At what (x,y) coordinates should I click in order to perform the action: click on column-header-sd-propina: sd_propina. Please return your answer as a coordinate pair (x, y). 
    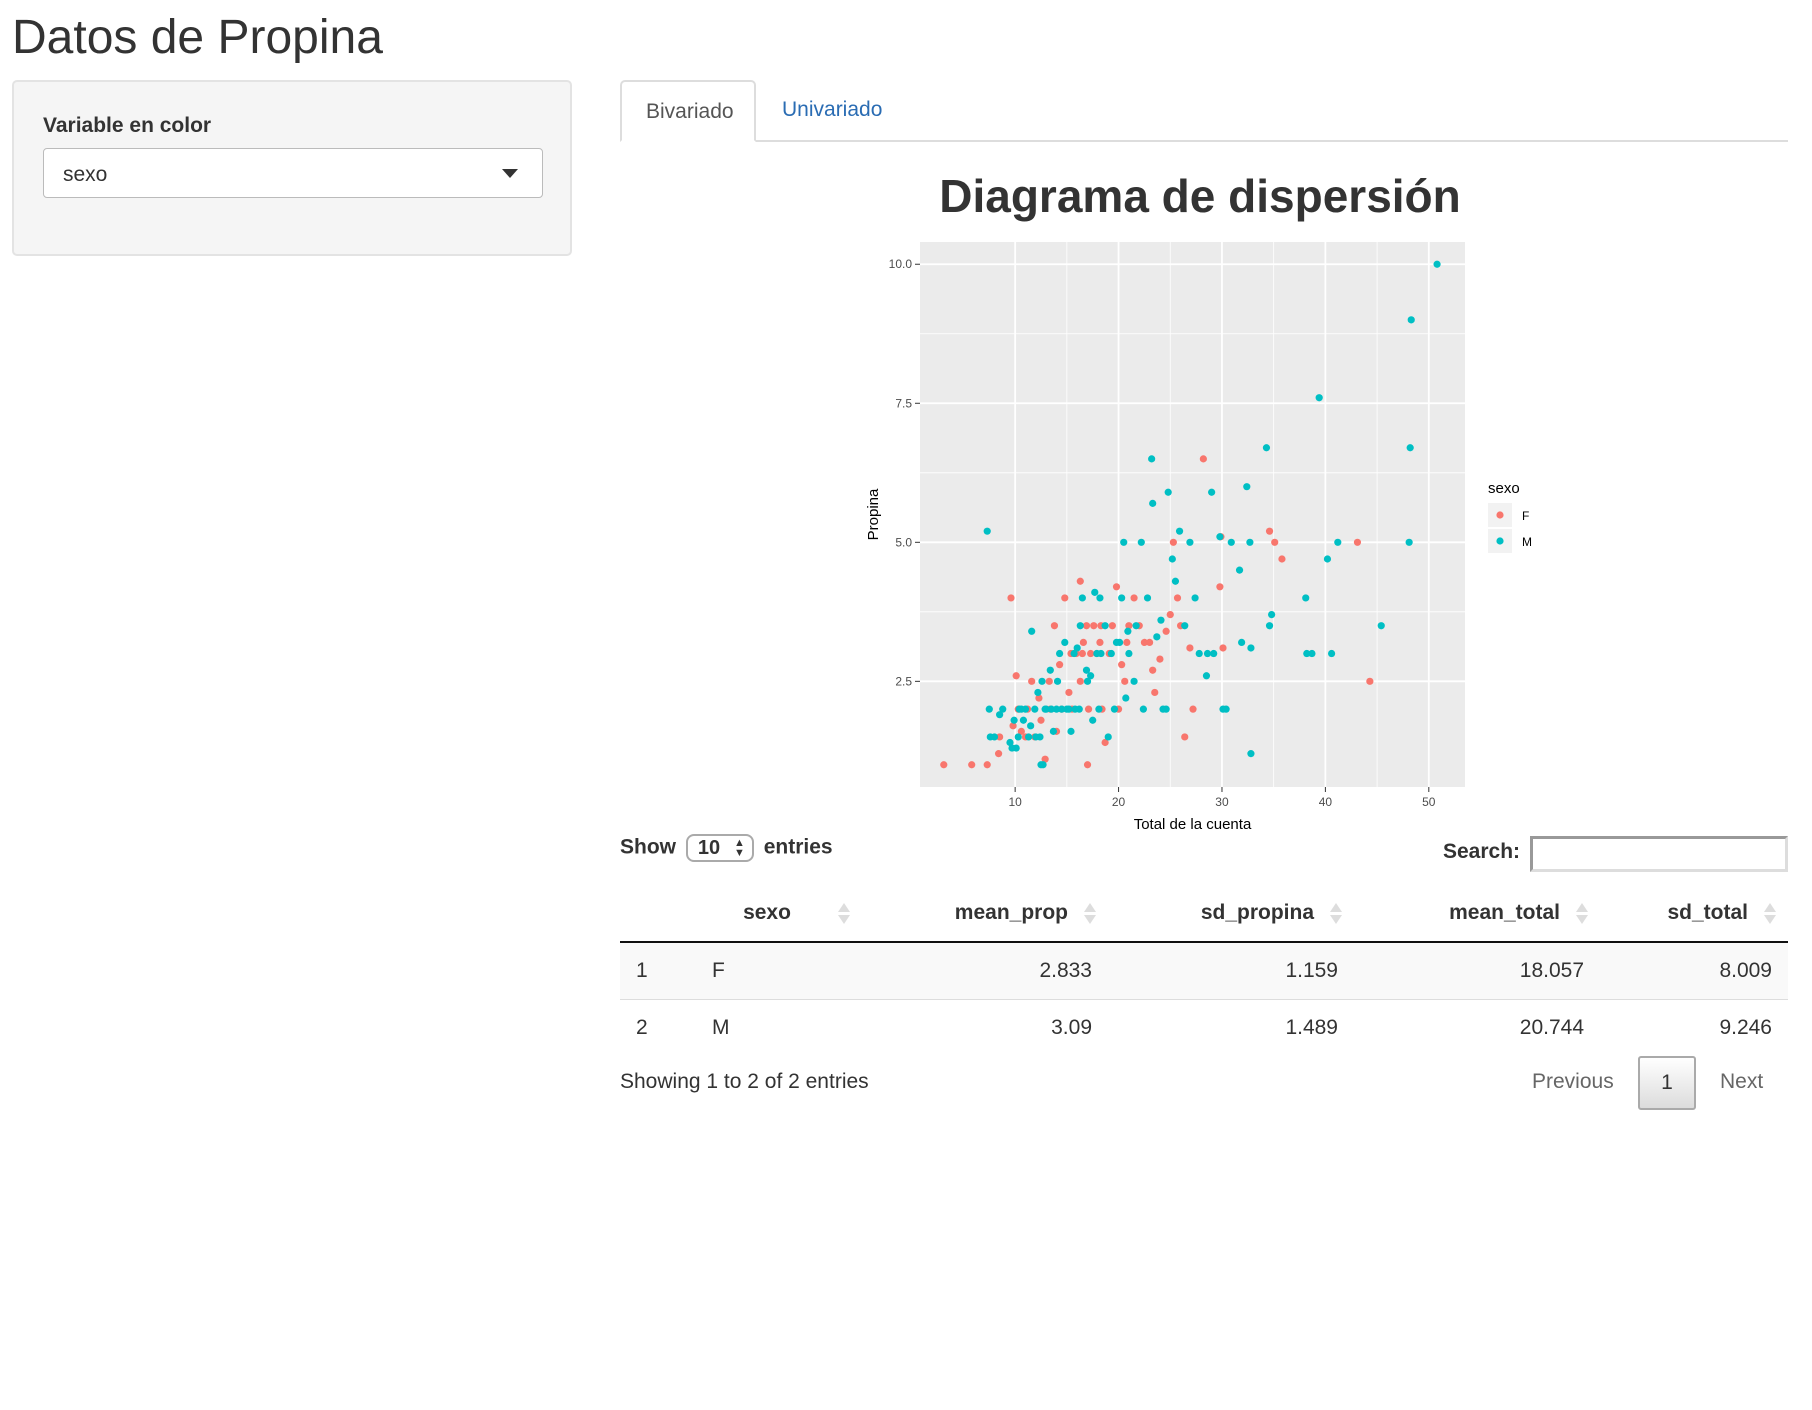
    Looking at the image, I should click on (1231, 914).